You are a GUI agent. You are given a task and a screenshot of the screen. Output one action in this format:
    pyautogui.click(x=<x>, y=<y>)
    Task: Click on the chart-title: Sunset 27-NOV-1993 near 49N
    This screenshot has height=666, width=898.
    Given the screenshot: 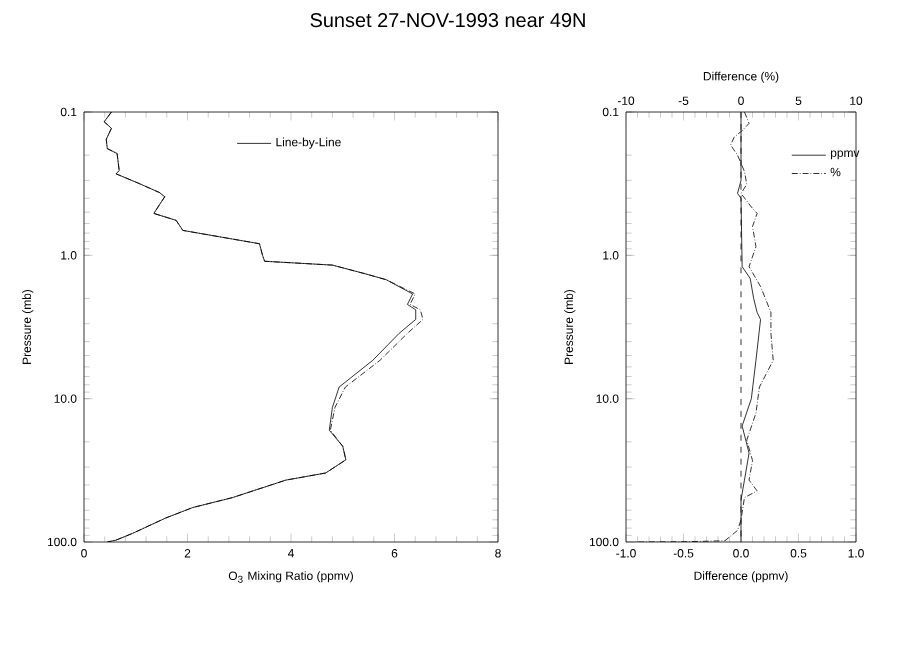 What is the action you would take?
    pyautogui.click(x=447, y=20)
    